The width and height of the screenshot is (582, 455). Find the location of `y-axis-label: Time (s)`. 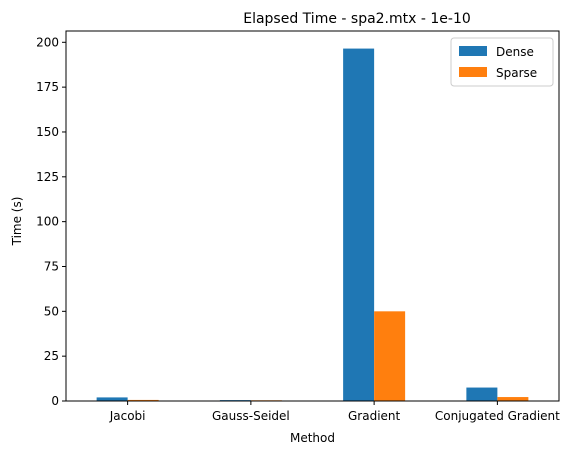

y-axis-label: Time (s) is located at coordinates (17, 222).